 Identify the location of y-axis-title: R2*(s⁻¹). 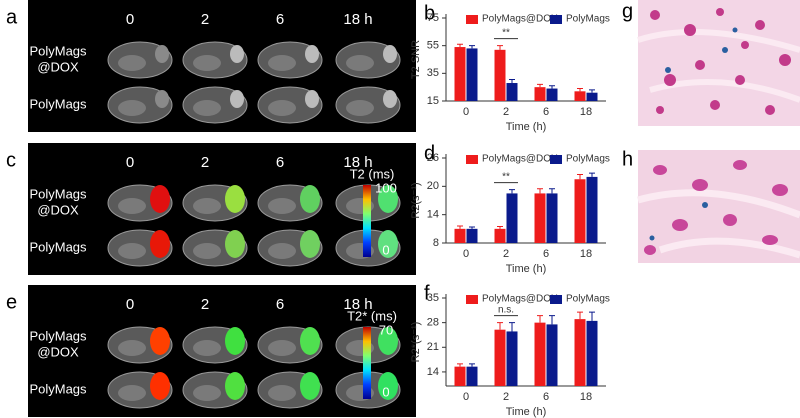
(416, 342).